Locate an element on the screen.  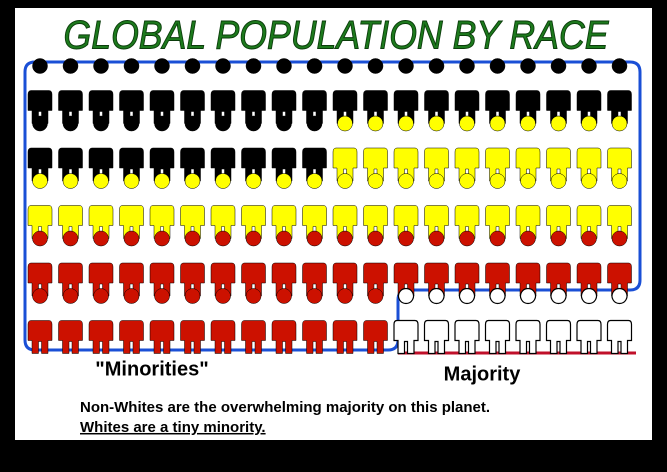
group-label: Majority is located at coordinates (483, 374).